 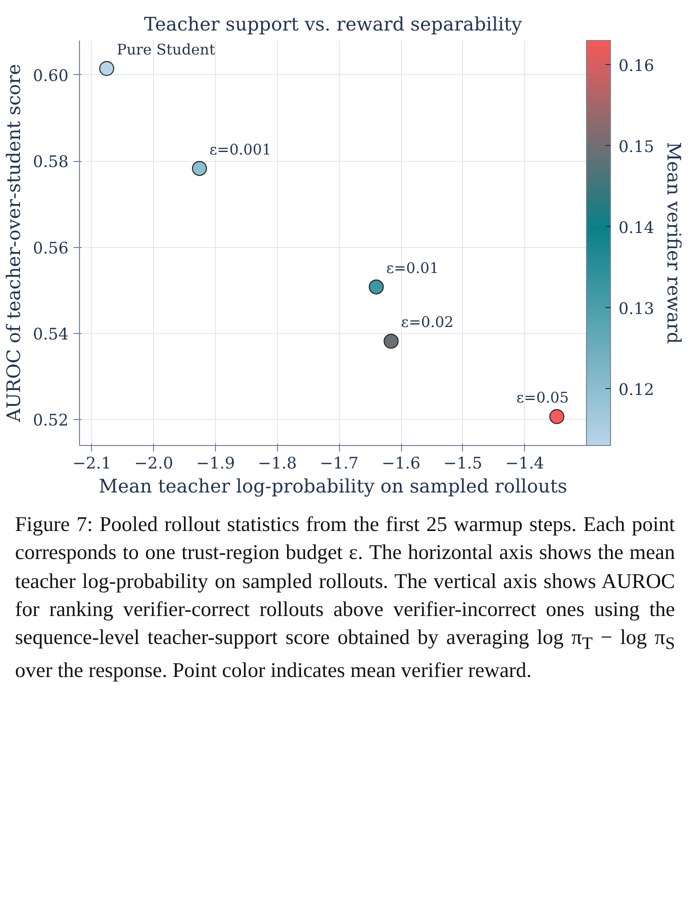 I want to click on x-tick-label: −1.9, so click(x=215, y=463).